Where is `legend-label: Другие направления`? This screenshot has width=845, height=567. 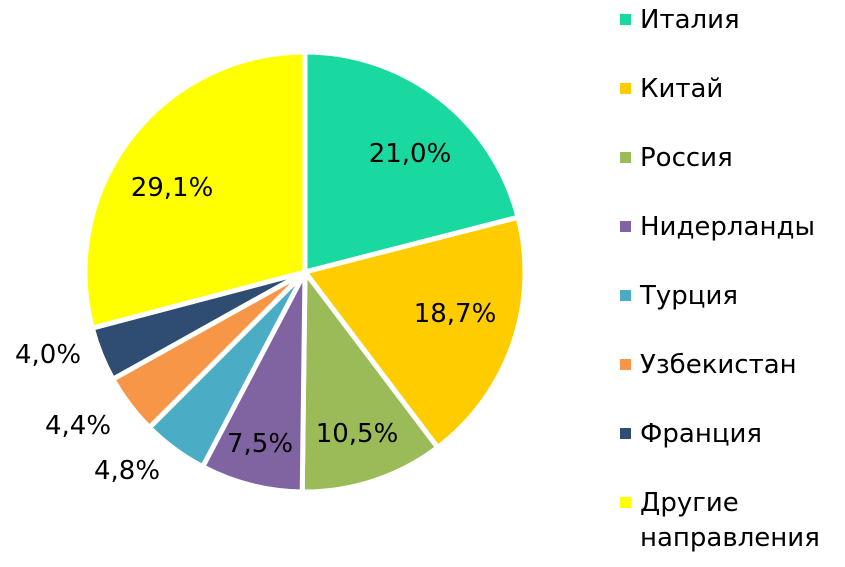 legend-label: Другие направления is located at coordinates (730, 520).